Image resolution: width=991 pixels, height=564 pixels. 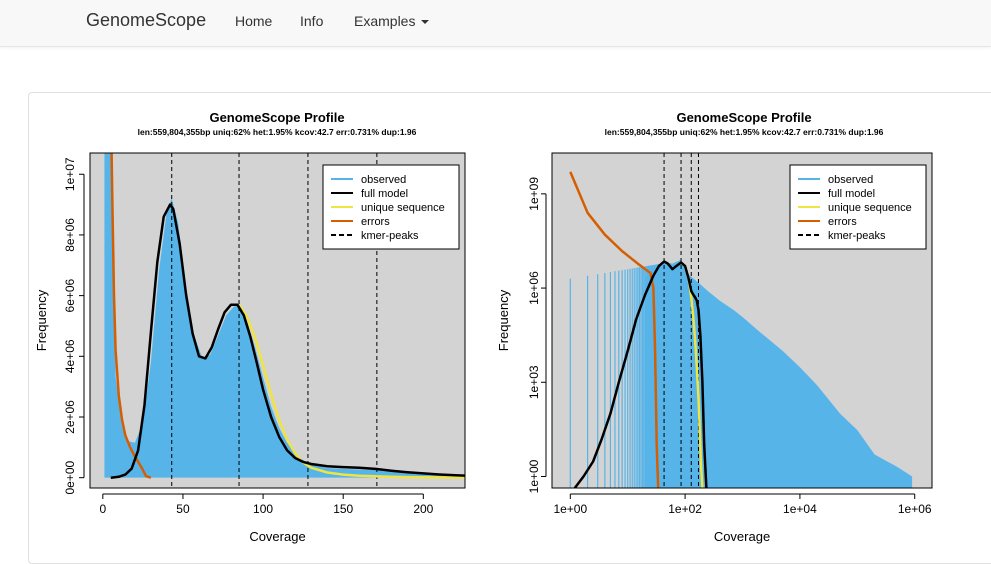 I want to click on x-tick-label: 200, so click(x=423, y=509).